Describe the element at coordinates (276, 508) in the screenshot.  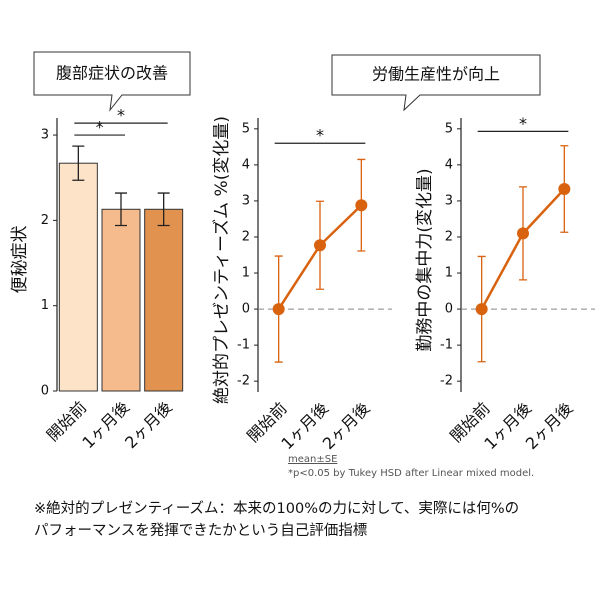
I see `footnote: ※絶対的プレゼンティーズム：本来の100%の力に対して、実際には何%の` at that location.